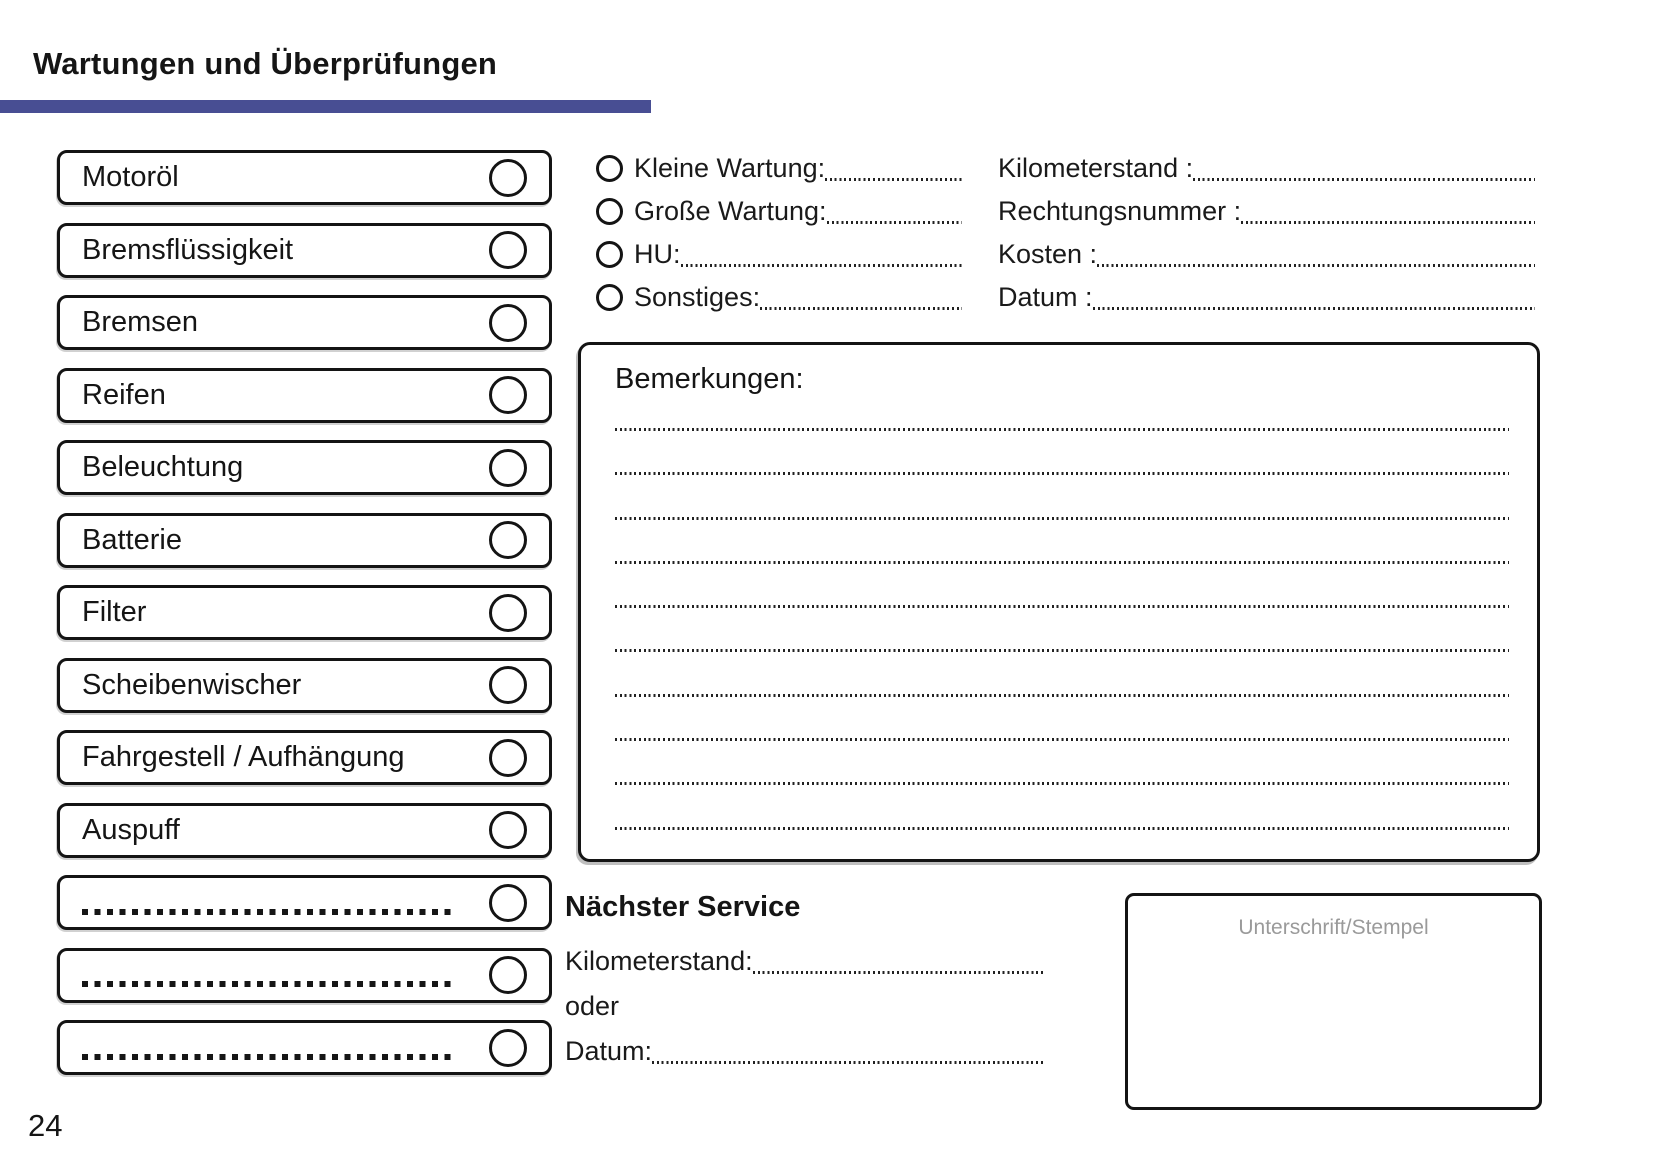 Image resolution: width=1653 pixels, height=1165 pixels. What do you see at coordinates (130, 177) in the screenshot?
I see `checklist-item-label: Motoröl` at bounding box center [130, 177].